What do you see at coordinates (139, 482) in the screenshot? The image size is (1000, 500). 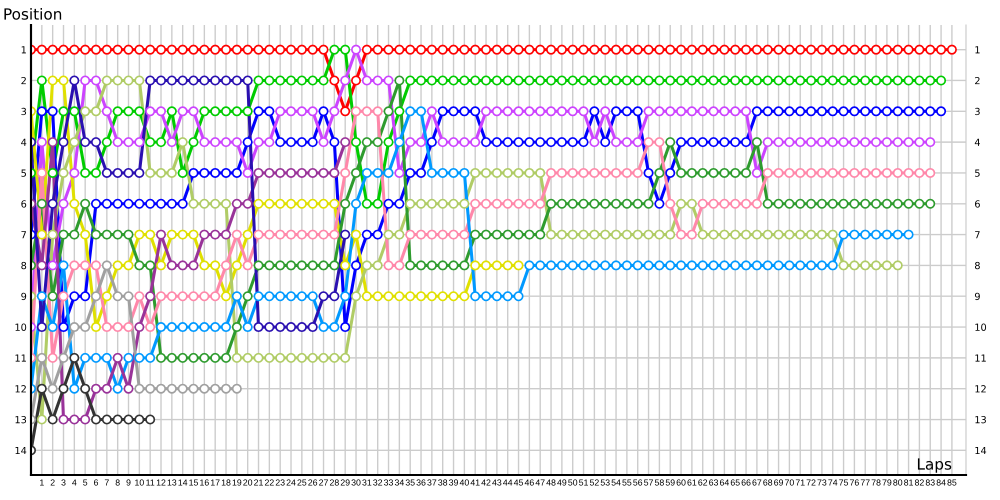 I see `x-tick-label: 10` at bounding box center [139, 482].